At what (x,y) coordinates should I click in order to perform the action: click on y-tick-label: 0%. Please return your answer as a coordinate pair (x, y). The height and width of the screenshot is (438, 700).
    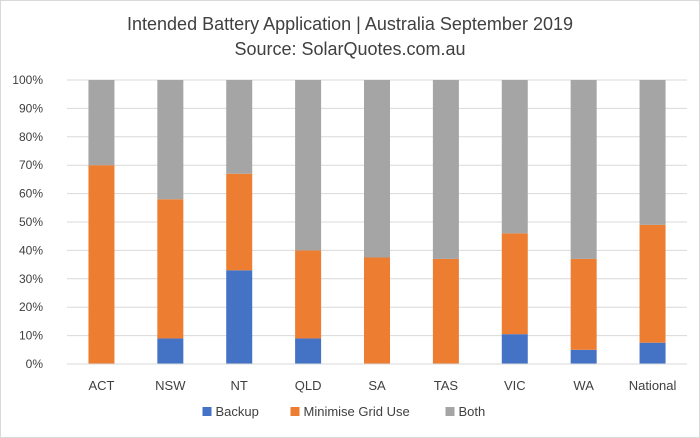
    Looking at the image, I should click on (35, 364).